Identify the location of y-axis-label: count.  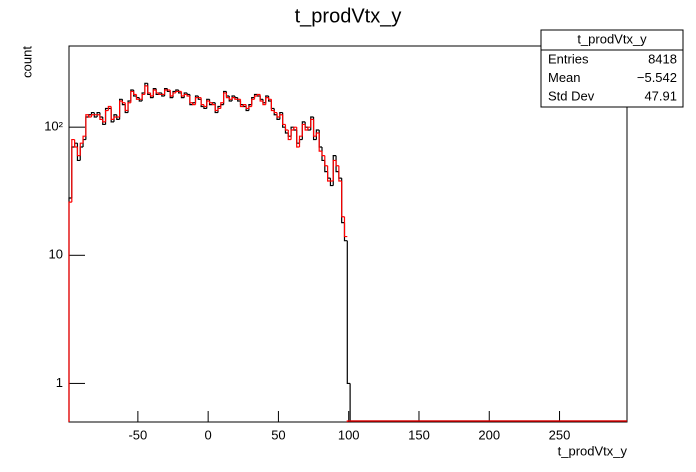
(26, 62).